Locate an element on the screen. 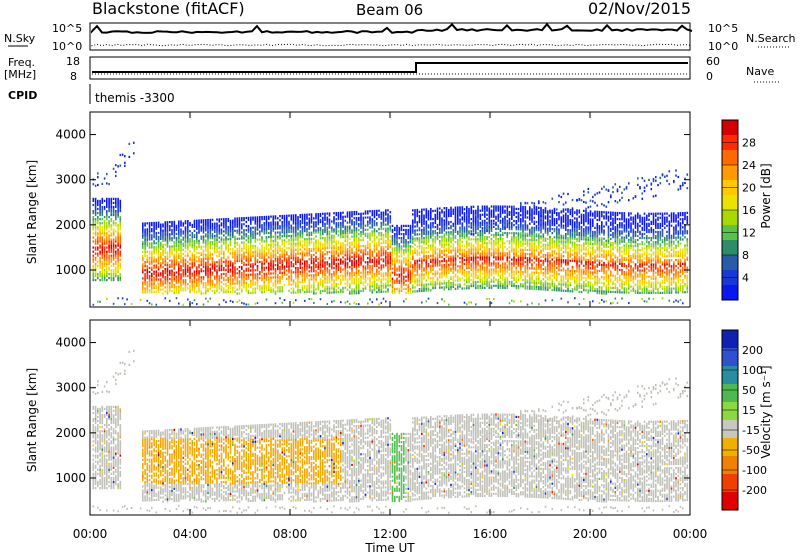 This screenshot has width=800, height=554. freq-series is located at coordinates (390, 67).